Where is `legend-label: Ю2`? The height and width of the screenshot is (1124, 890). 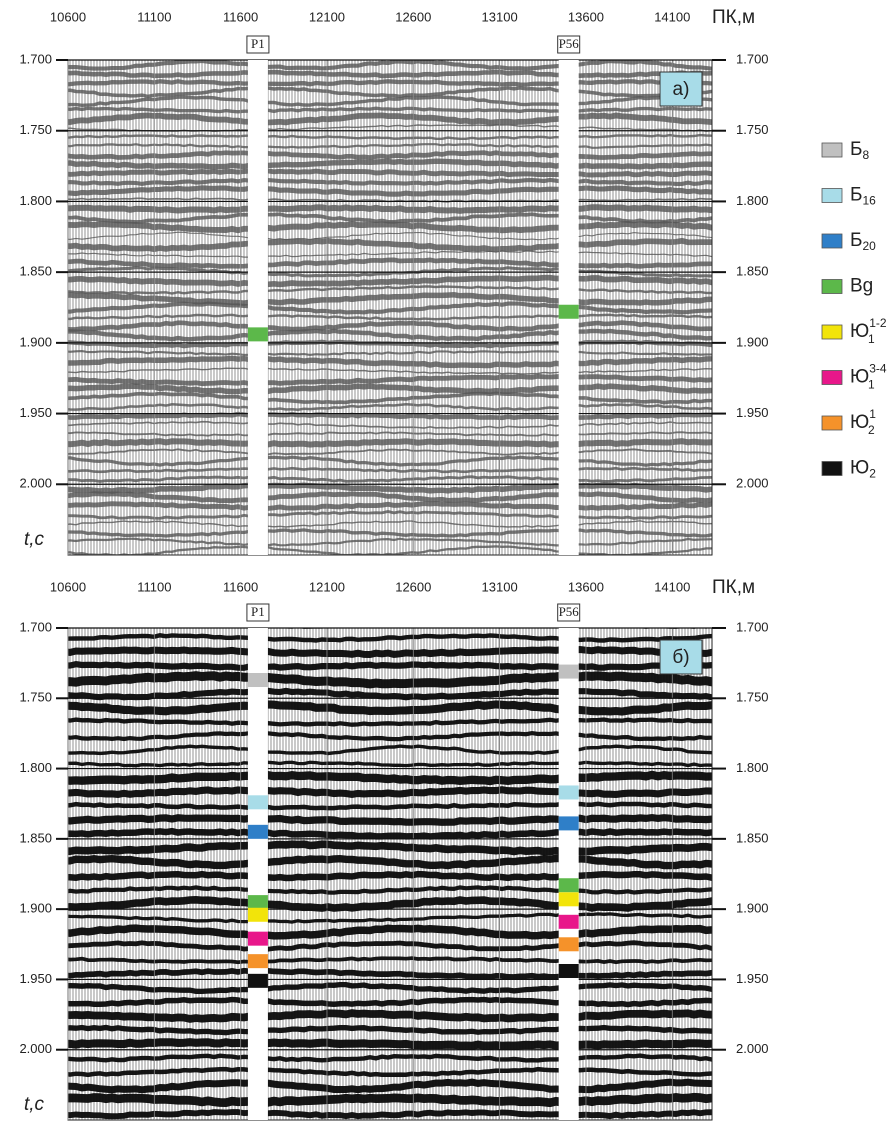
legend-label: Ю2 is located at coordinates (863, 469).